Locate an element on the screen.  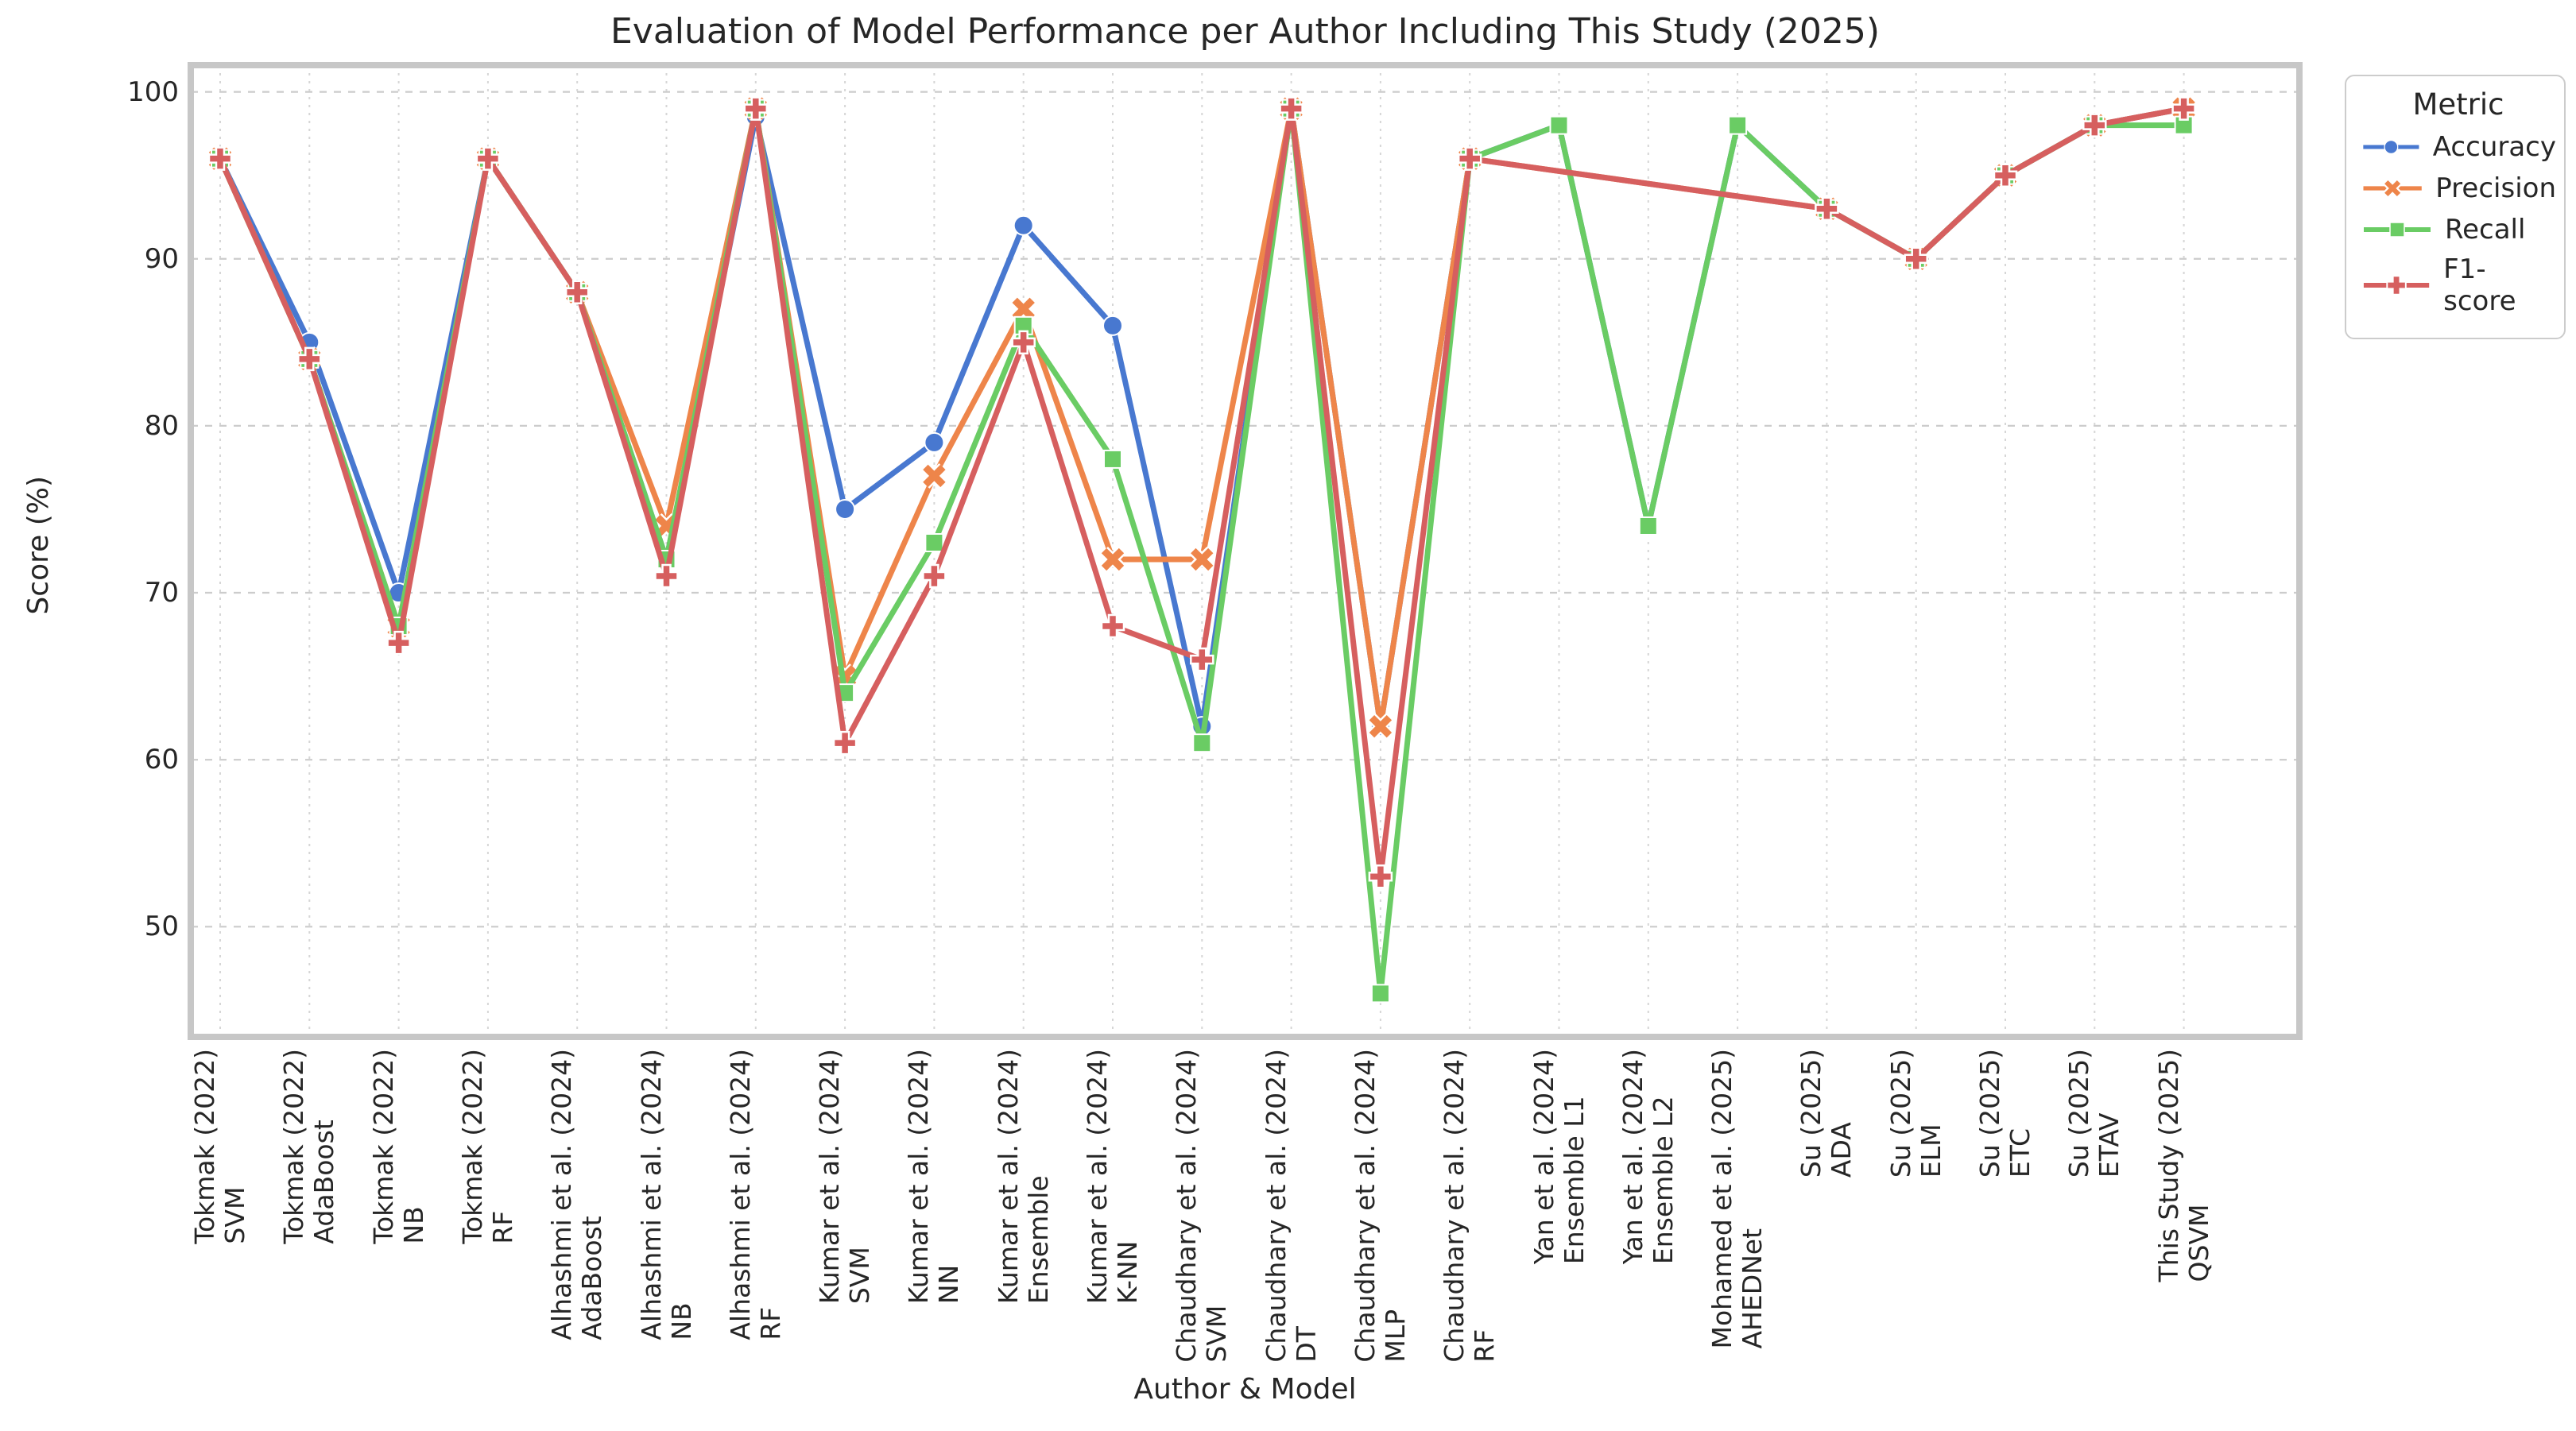
x-tick-label: Kumar et al. (2024) Ensemble is located at coordinates (1023, 1177).